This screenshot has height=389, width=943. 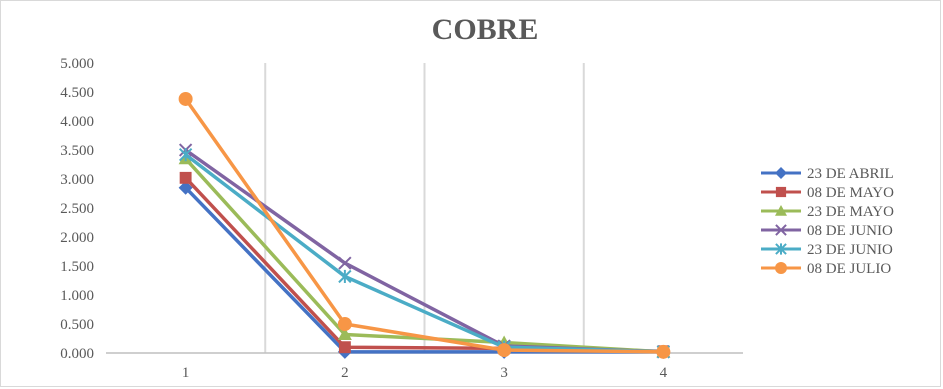 What do you see at coordinates (77, 354) in the screenshot?
I see `y-tick-label: 0.000` at bounding box center [77, 354].